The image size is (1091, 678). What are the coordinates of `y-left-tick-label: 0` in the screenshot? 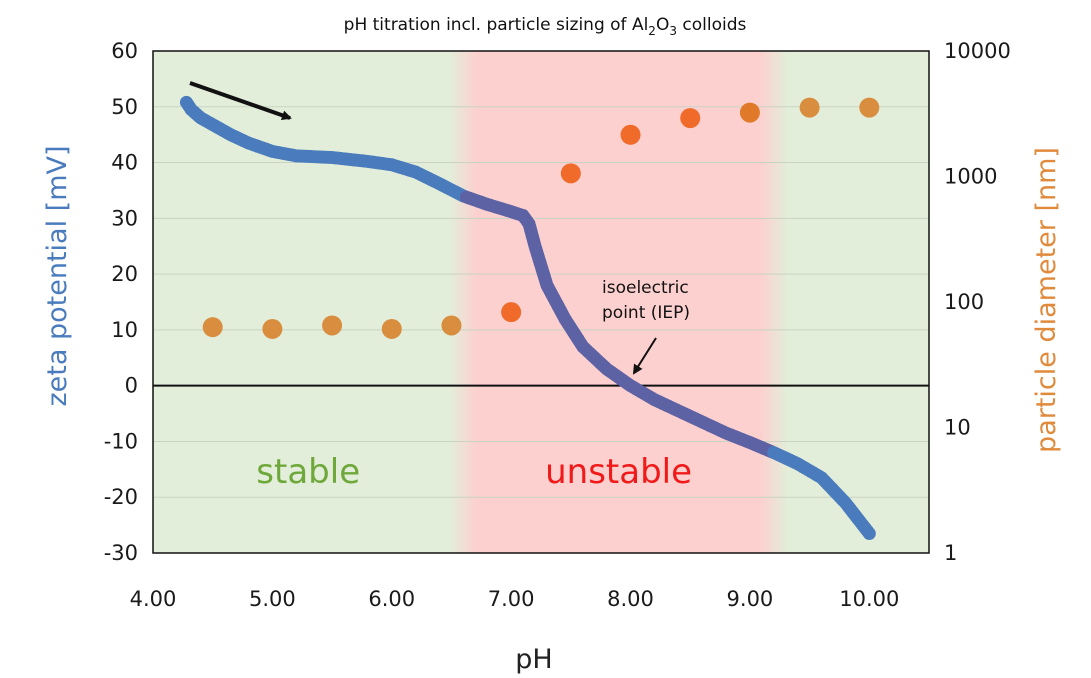 It's located at (131, 386).